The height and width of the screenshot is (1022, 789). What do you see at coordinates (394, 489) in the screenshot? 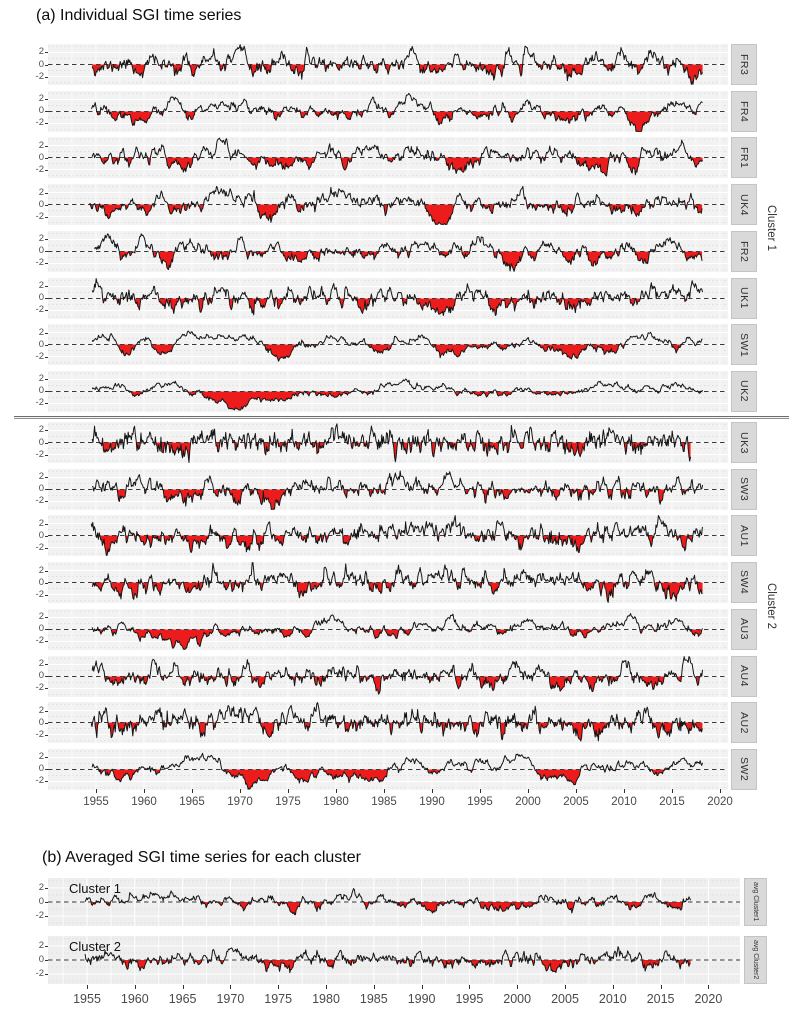
I see `sgi-row-sw3: 2 0 -2 SW3` at bounding box center [394, 489].